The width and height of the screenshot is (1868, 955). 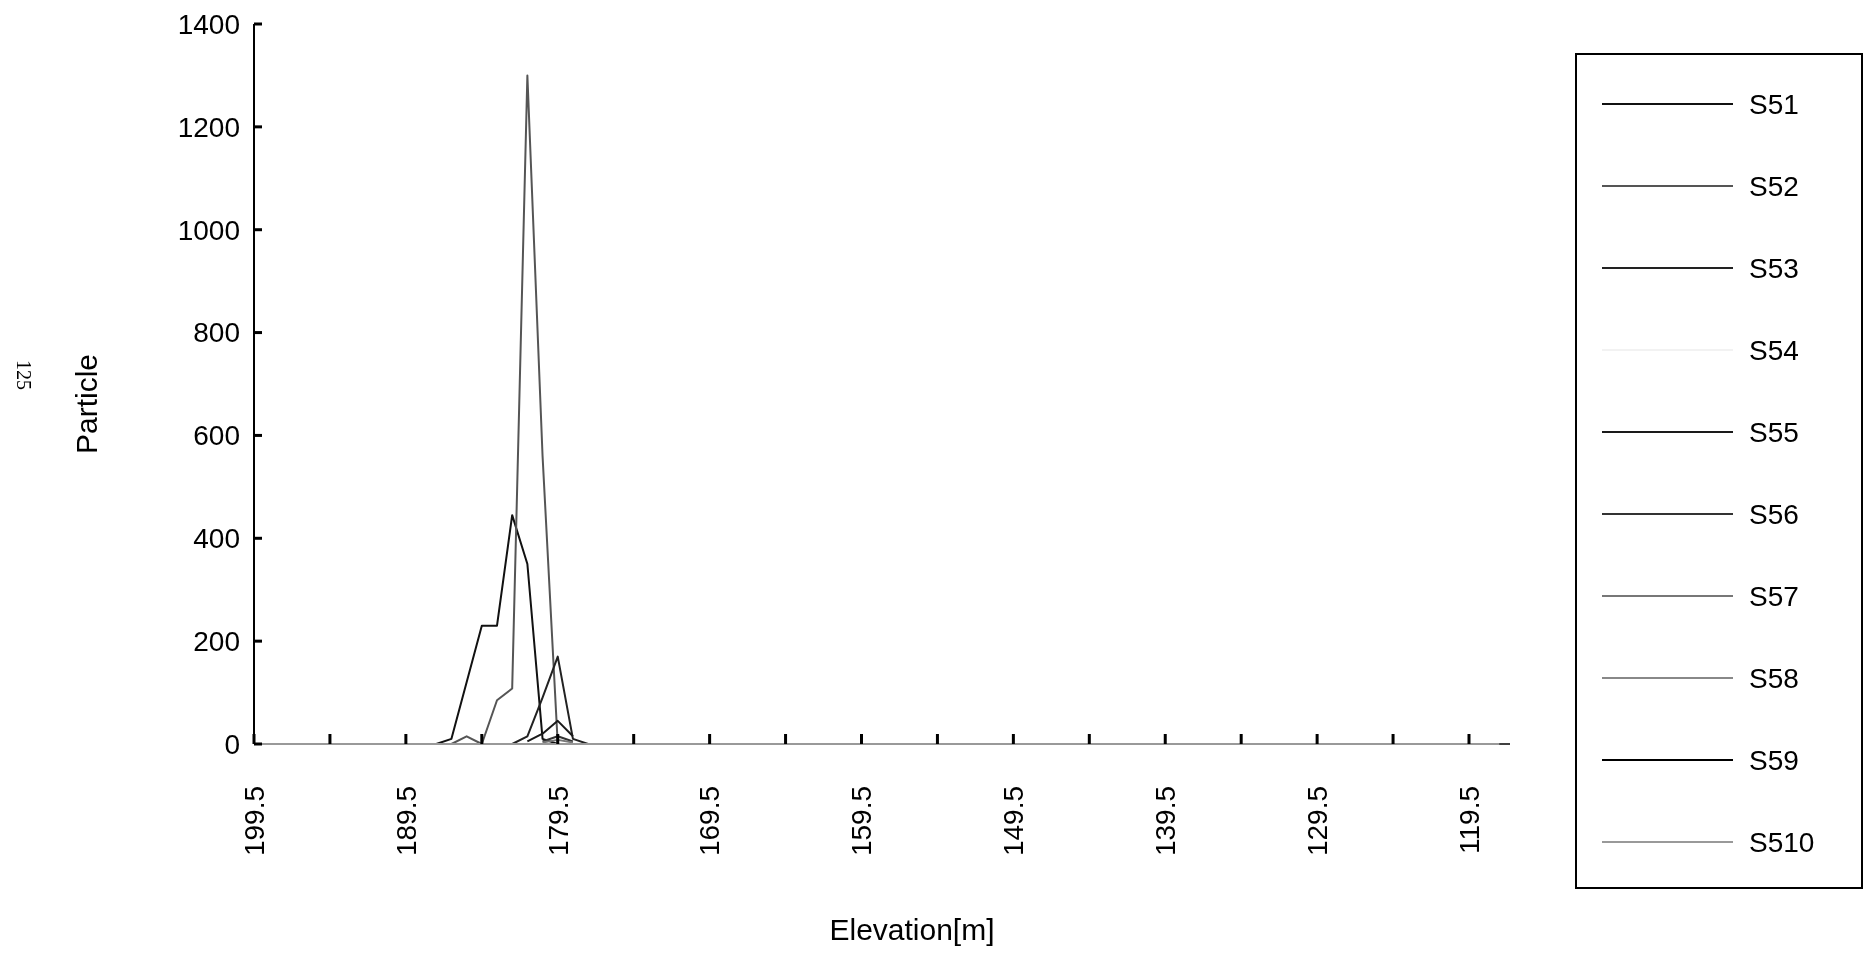 I want to click on legend-label: S52, so click(x=1774, y=186).